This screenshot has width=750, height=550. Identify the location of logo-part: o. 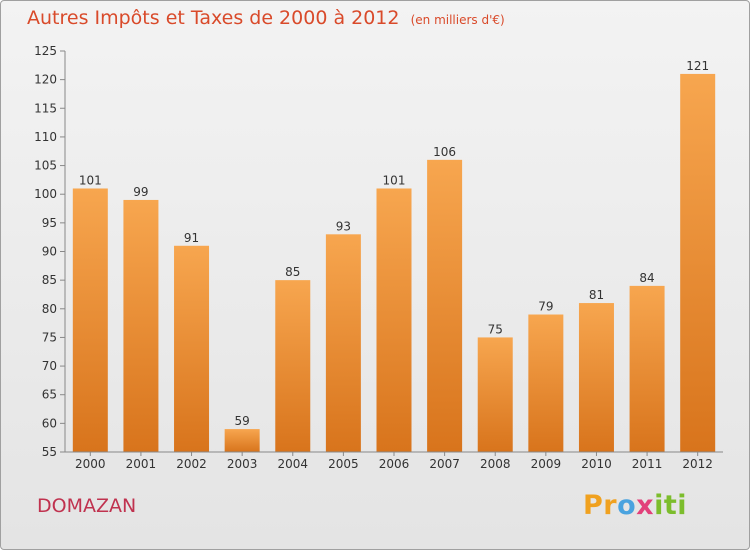
(627, 505).